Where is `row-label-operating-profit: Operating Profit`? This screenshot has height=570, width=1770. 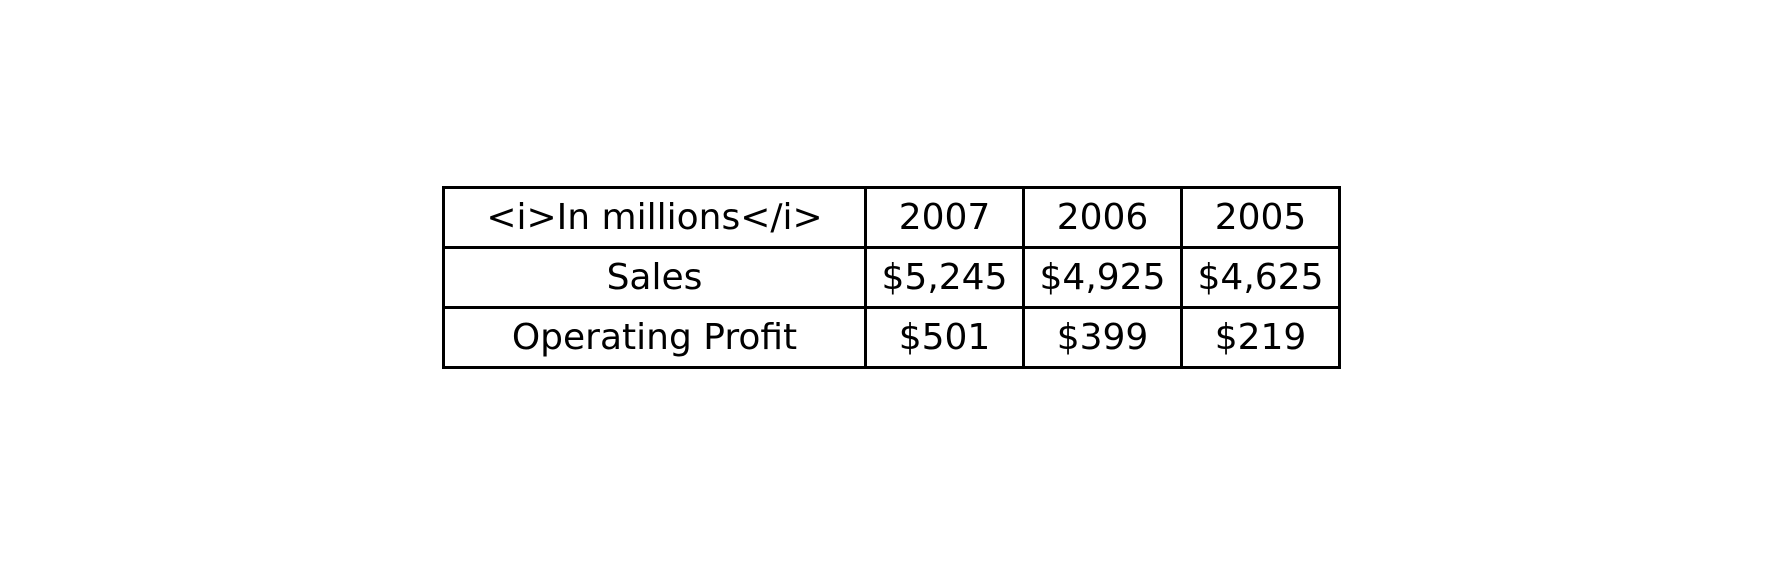 row-label-operating-profit: Operating Profit is located at coordinates (654, 337).